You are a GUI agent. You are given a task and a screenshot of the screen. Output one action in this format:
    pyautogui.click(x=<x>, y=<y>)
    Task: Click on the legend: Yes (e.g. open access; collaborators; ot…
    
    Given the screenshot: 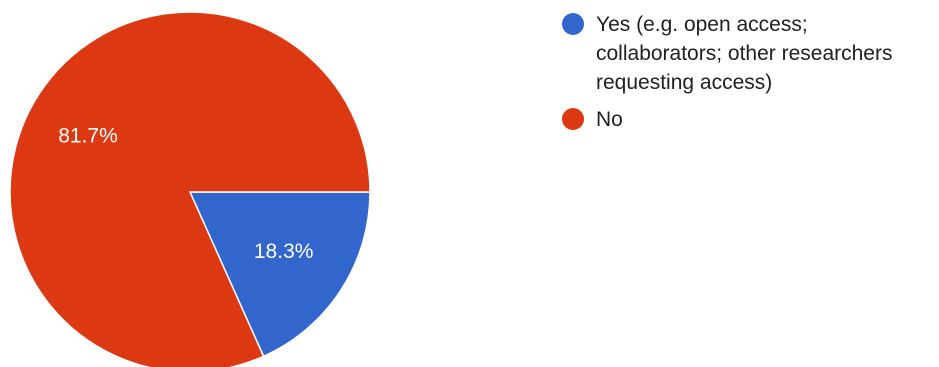 What is the action you would take?
    pyautogui.click(x=748, y=76)
    